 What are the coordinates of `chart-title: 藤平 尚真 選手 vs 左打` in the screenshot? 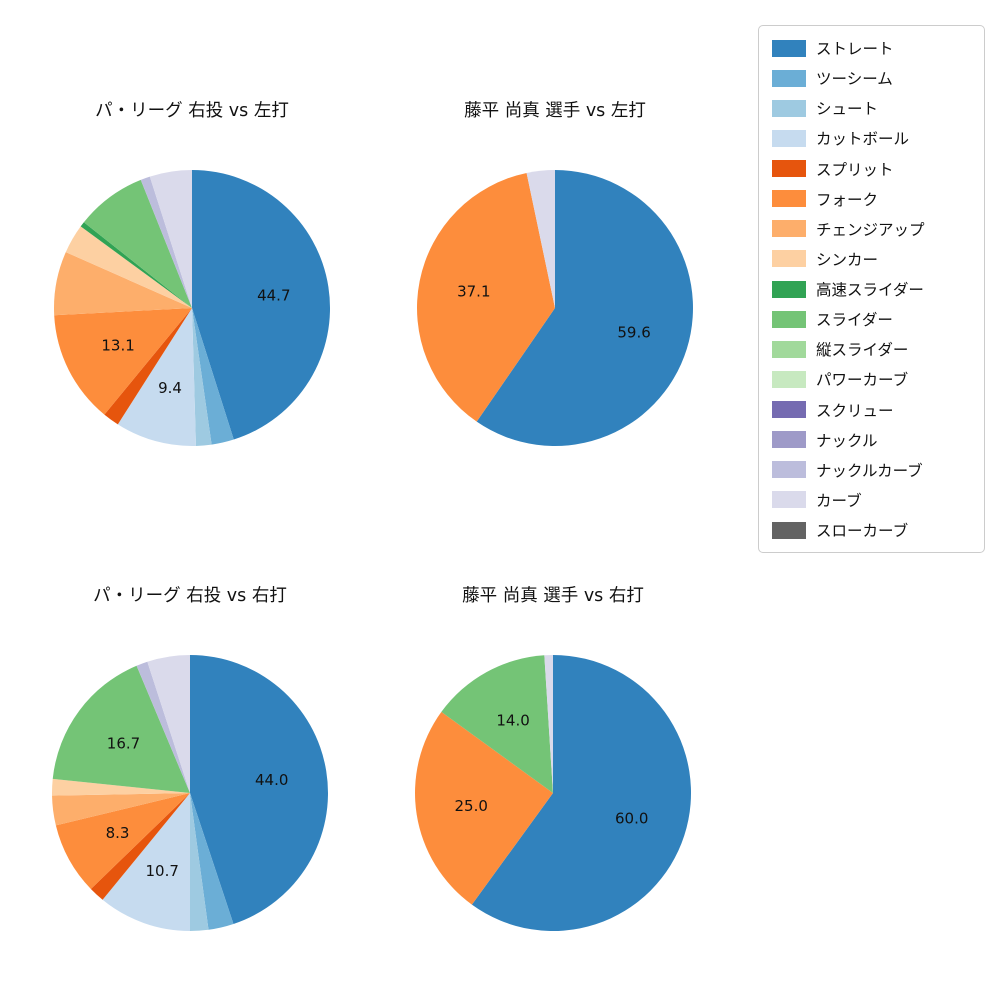 It's located at (555, 111).